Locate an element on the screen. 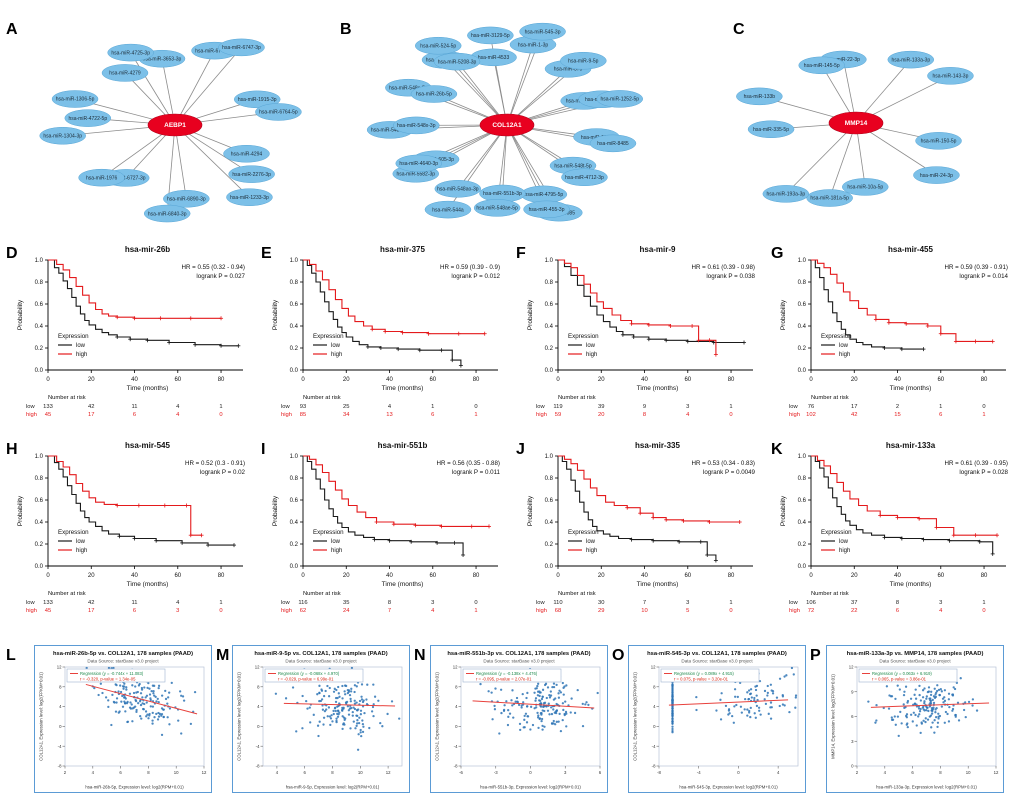 This screenshot has height=797, width=1020. panel-letter-n: N is located at coordinates (420, 655).